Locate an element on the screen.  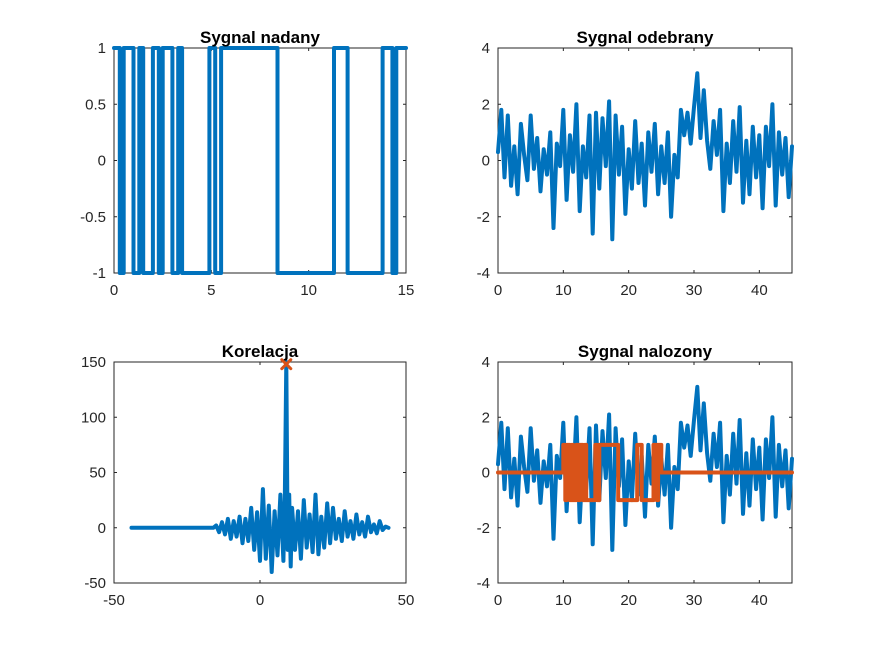
y-tick-label: 1 is located at coordinates (102, 48).